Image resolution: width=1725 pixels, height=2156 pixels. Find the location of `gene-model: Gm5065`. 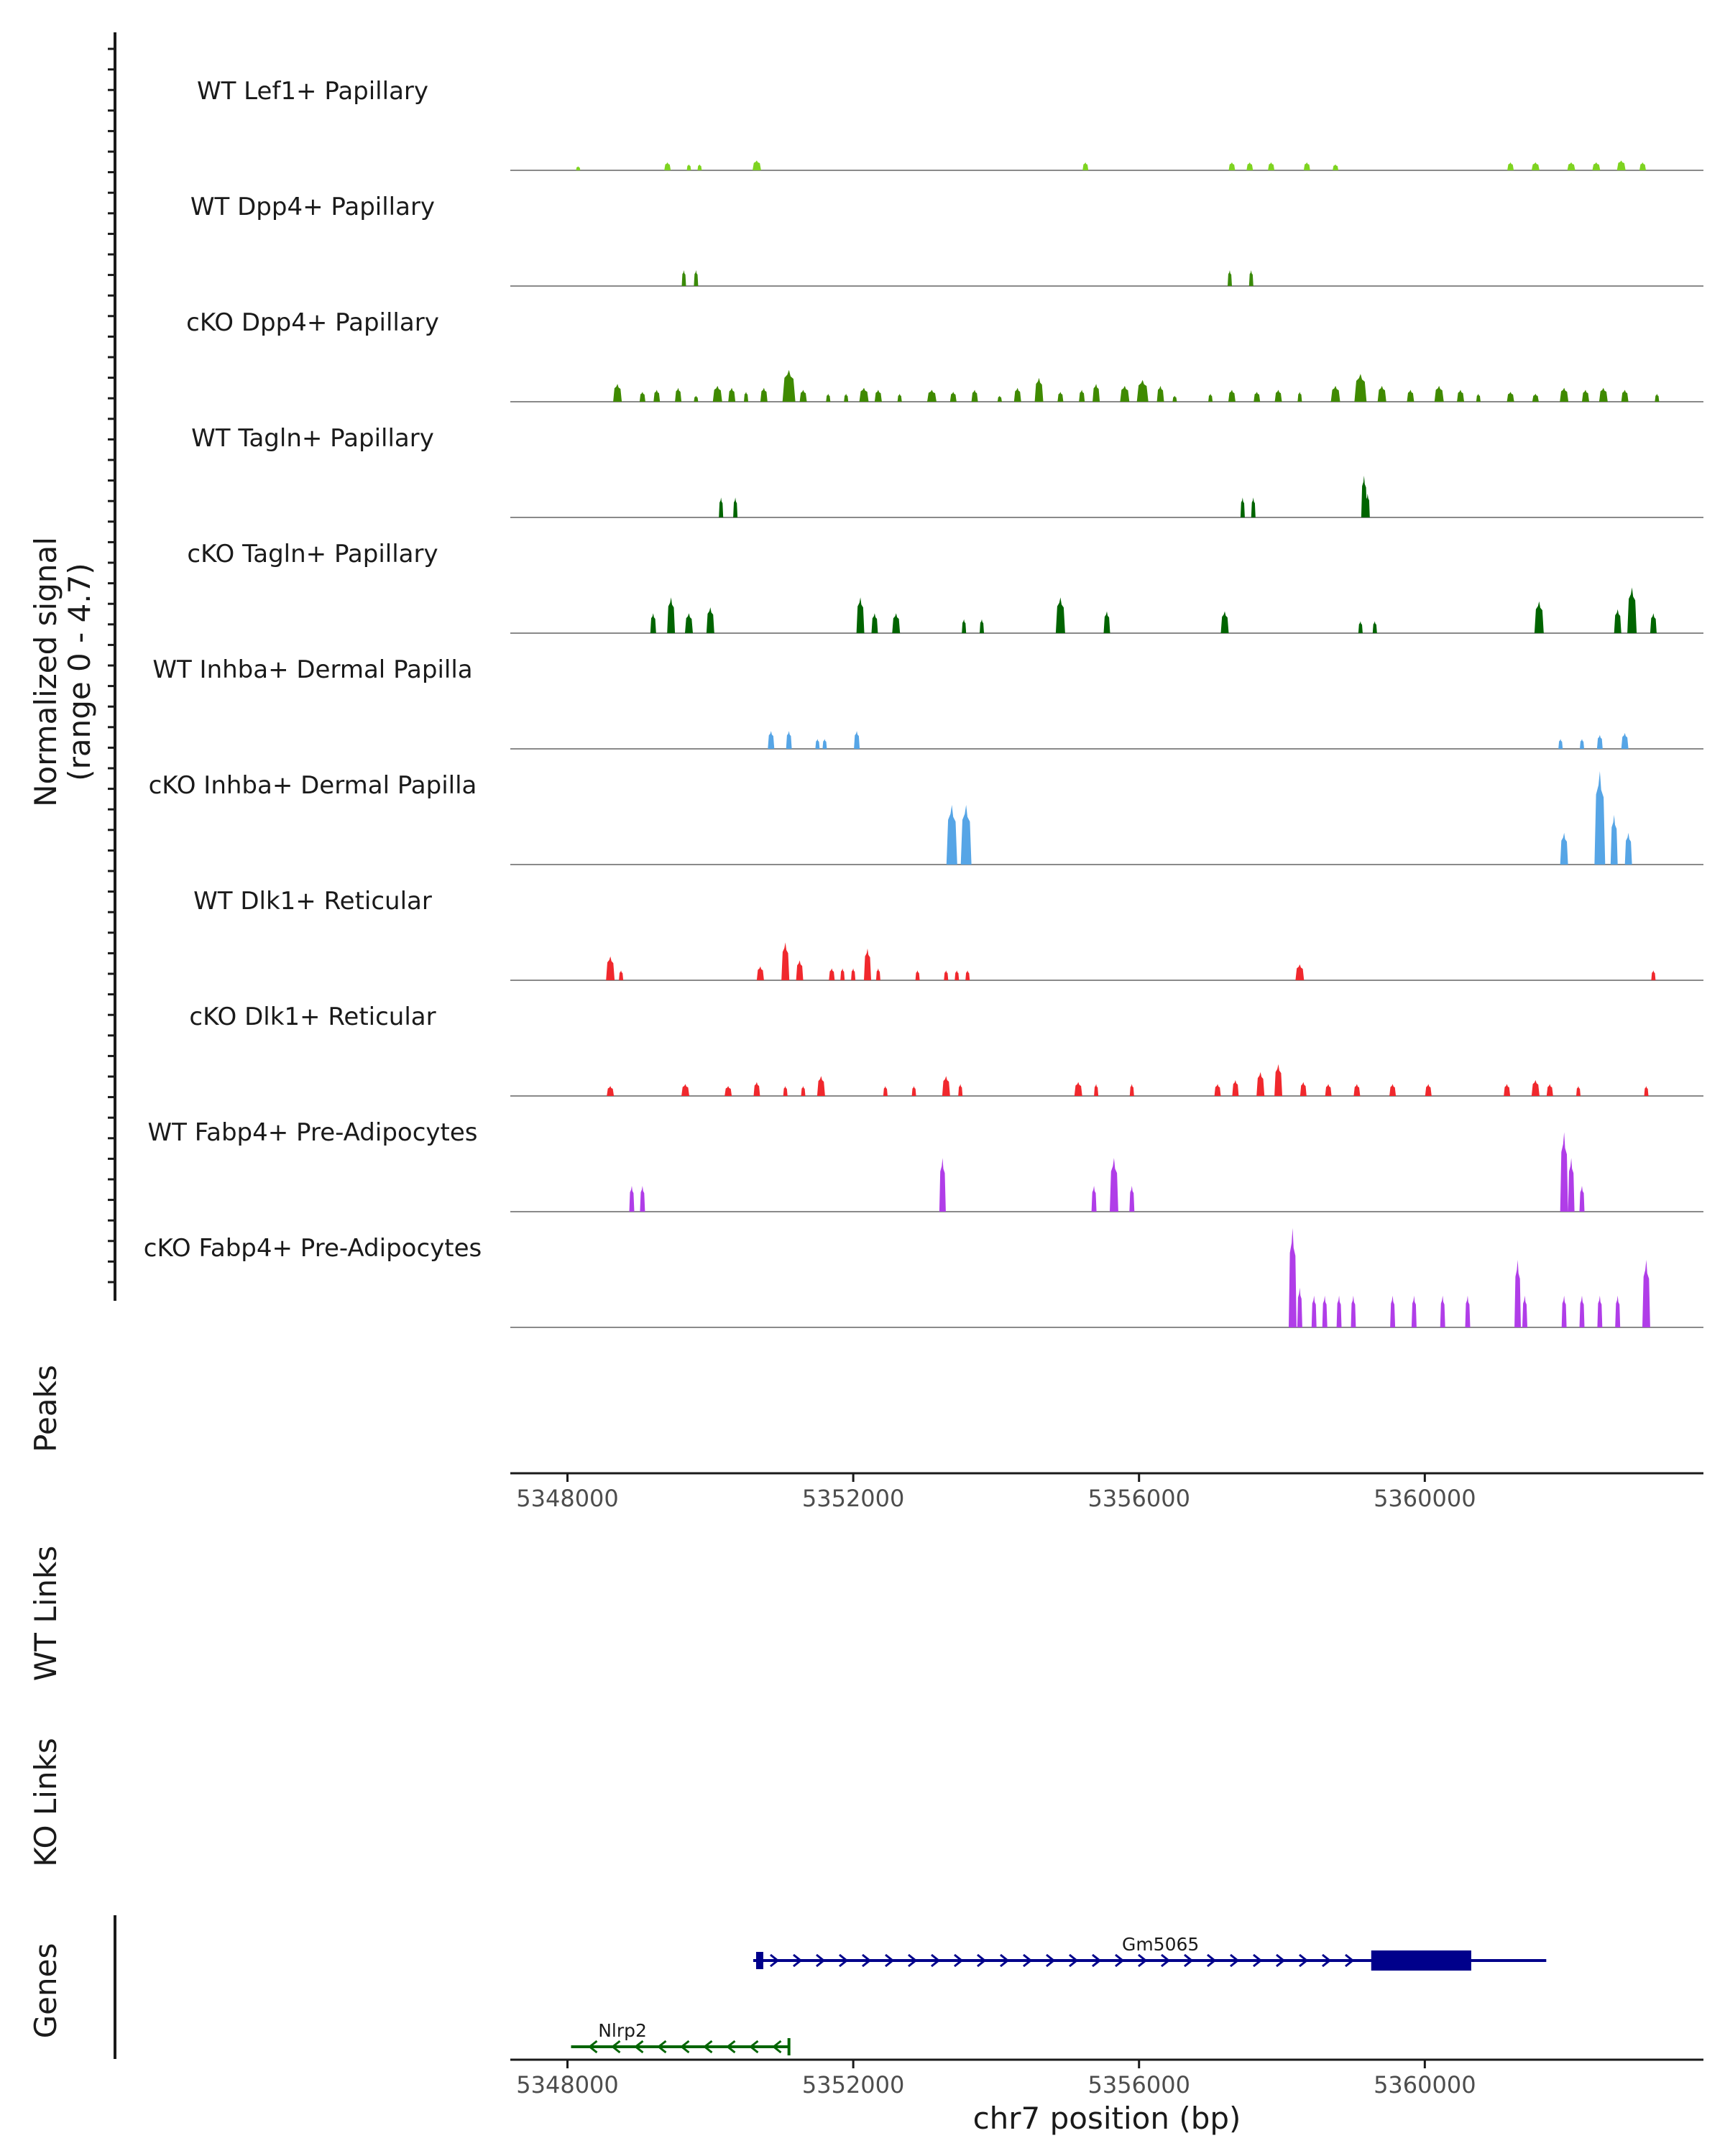

gene-model: Gm5065 is located at coordinates (1150, 1952).